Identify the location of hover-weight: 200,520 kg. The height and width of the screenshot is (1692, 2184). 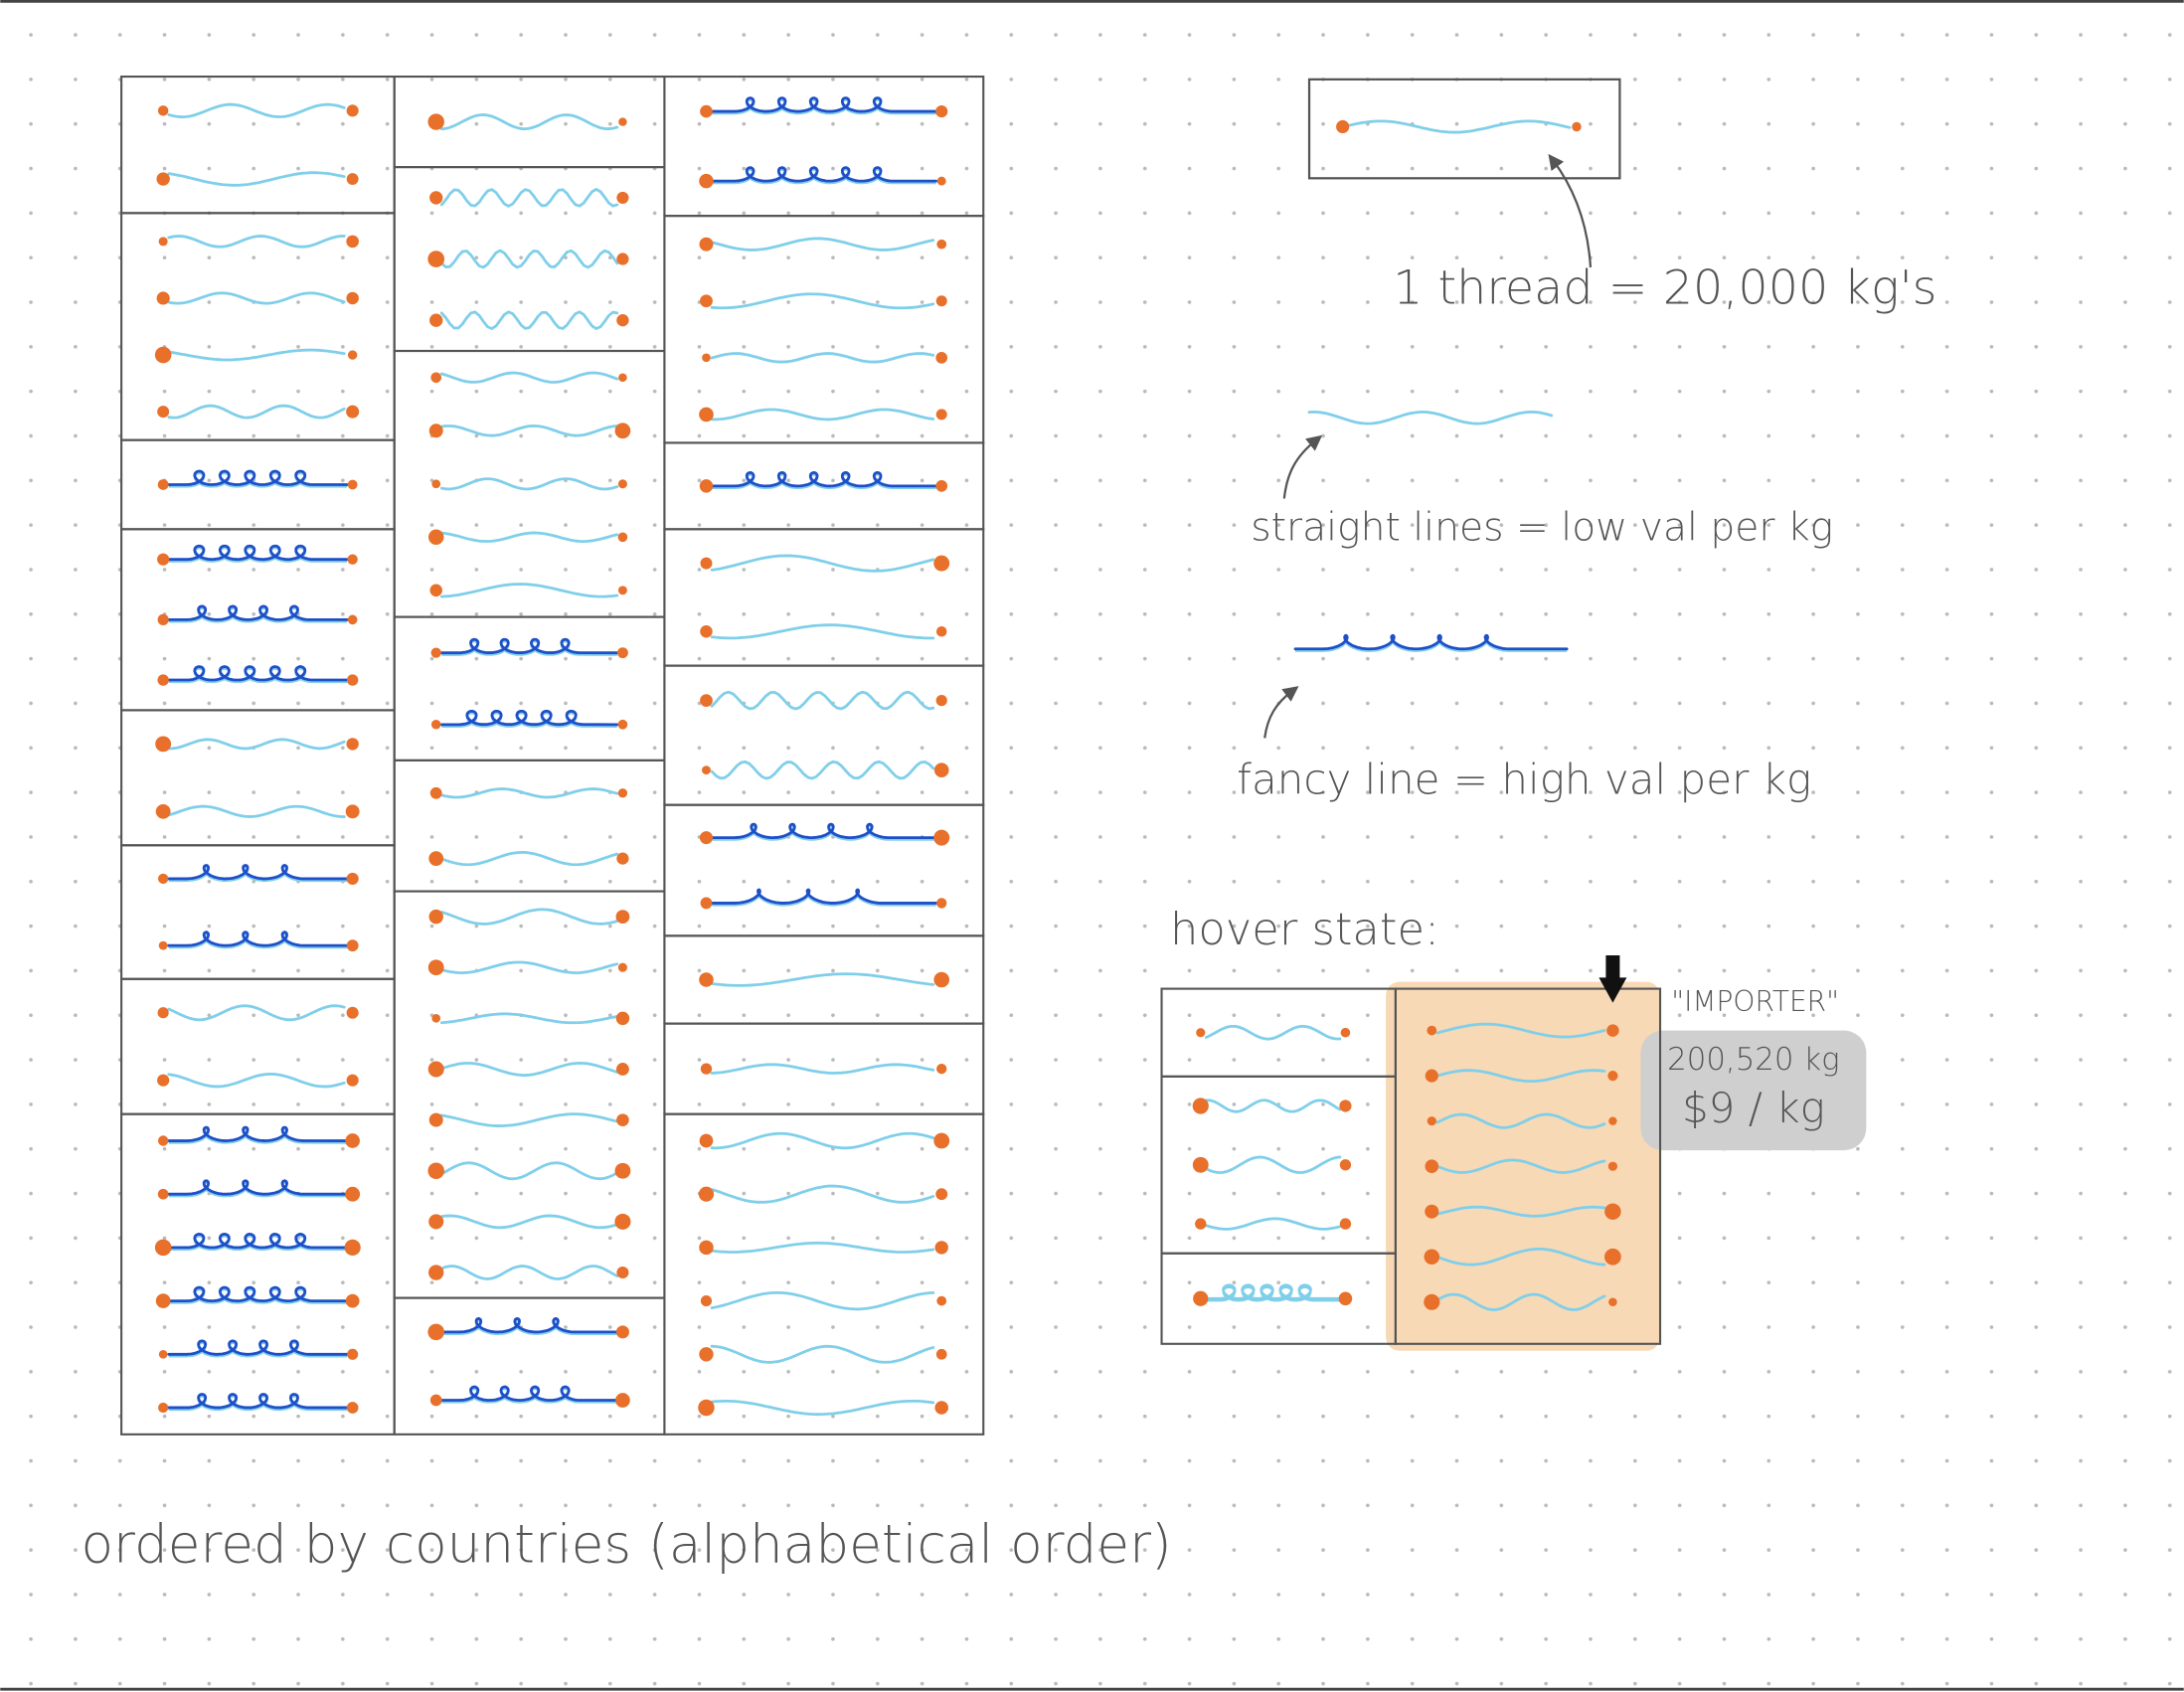
(1753, 1060).